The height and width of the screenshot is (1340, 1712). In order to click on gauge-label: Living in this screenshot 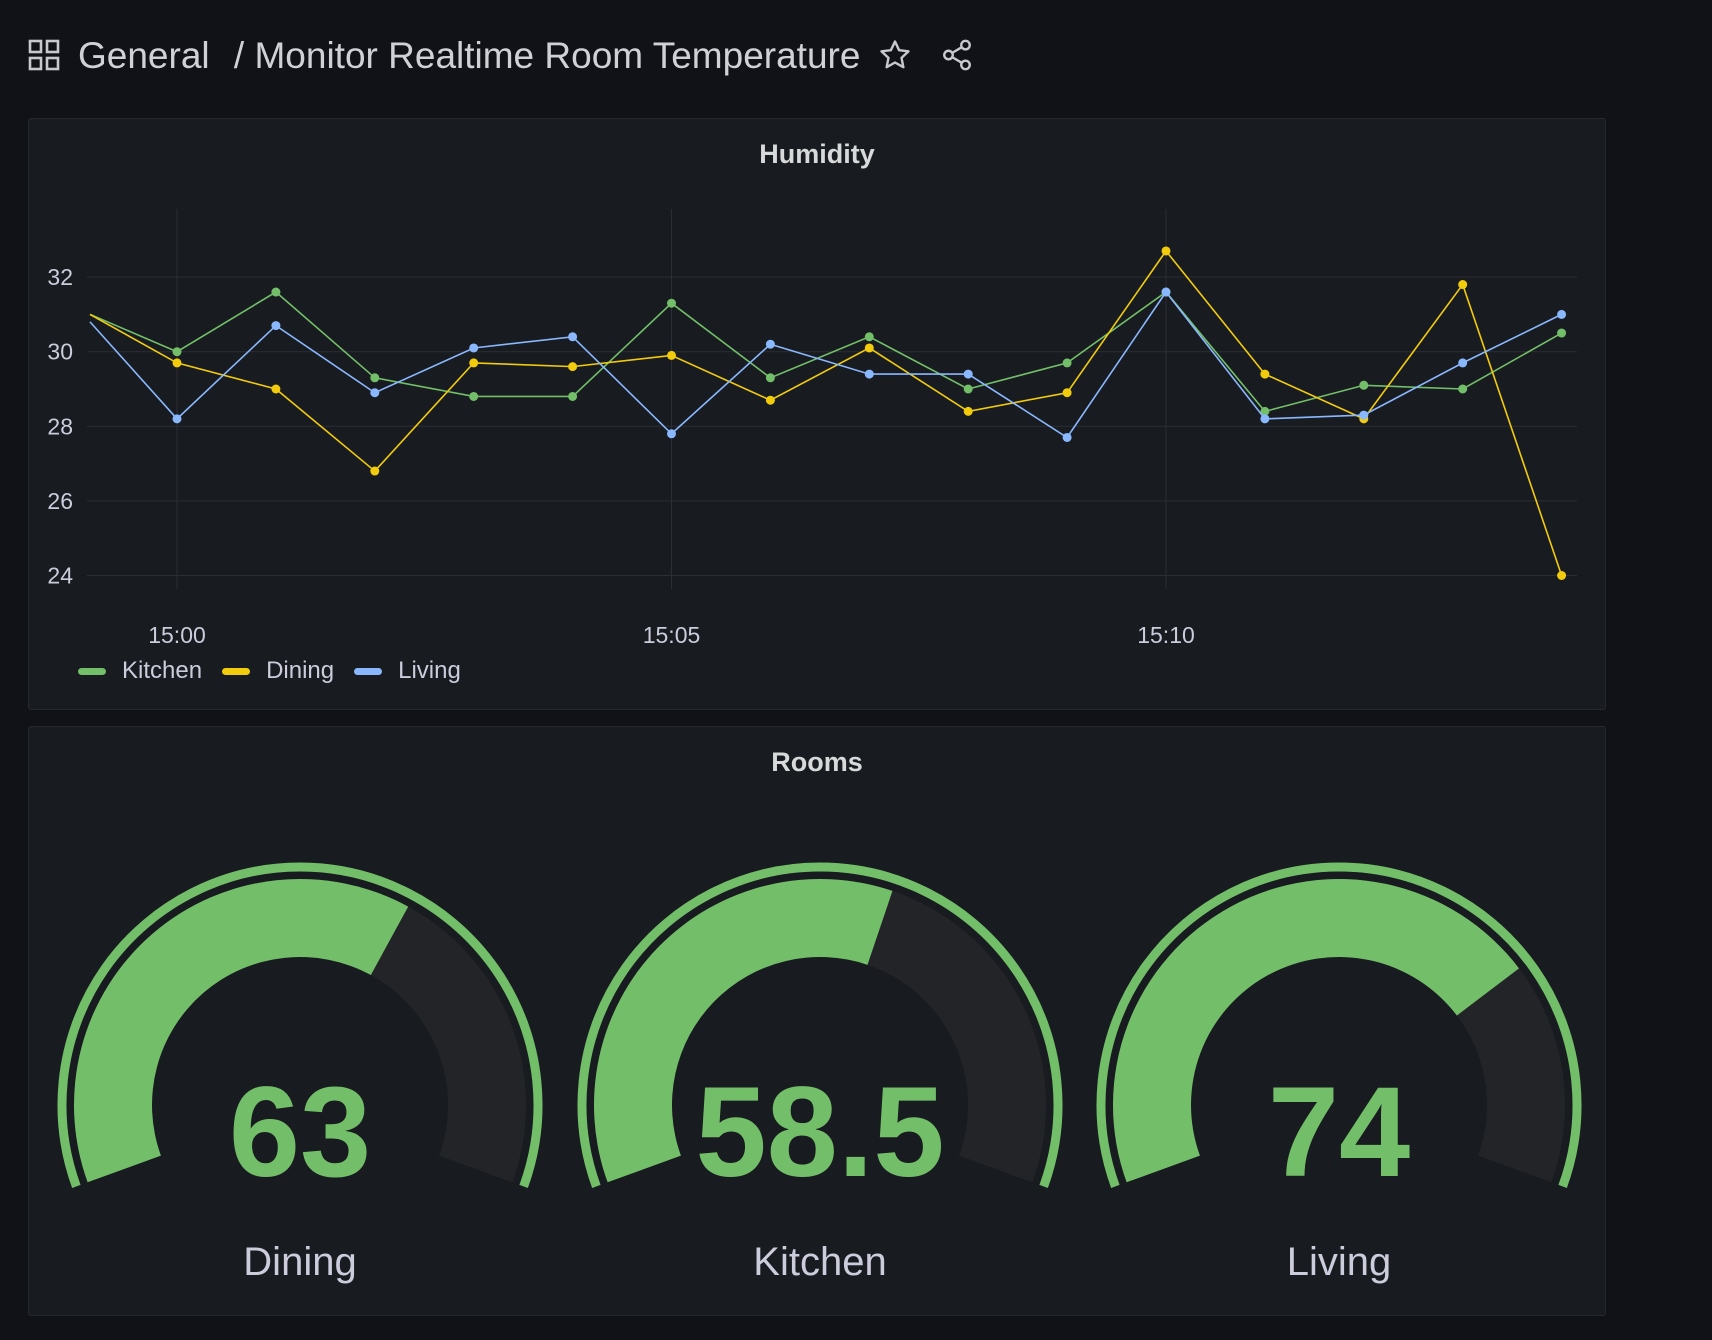, I will do `click(1339, 1262)`.